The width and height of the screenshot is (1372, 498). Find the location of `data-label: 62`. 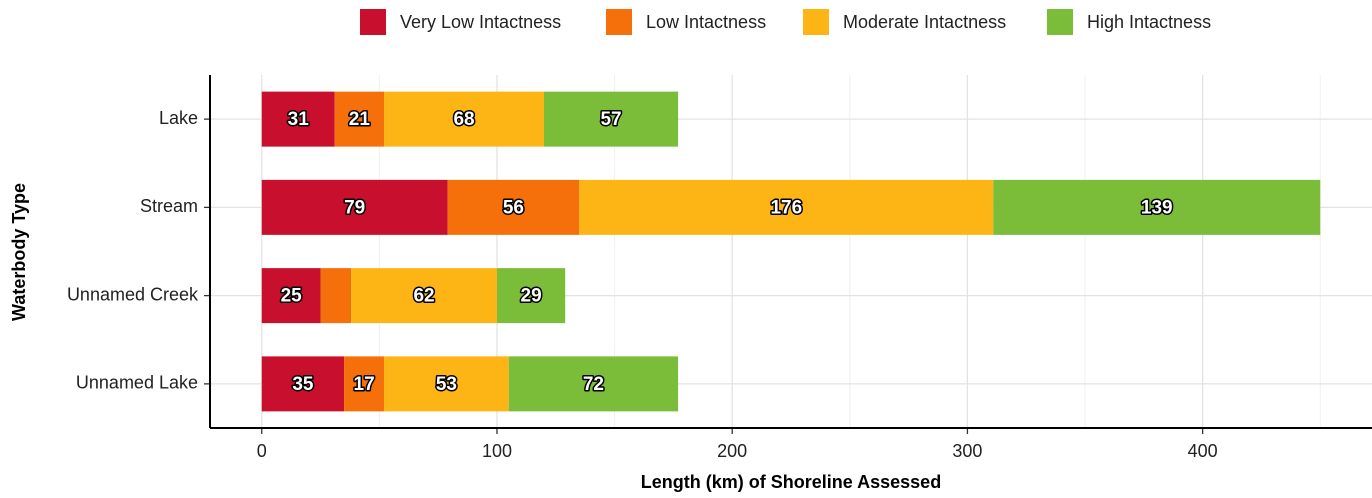

data-label: 62 is located at coordinates (423, 296).